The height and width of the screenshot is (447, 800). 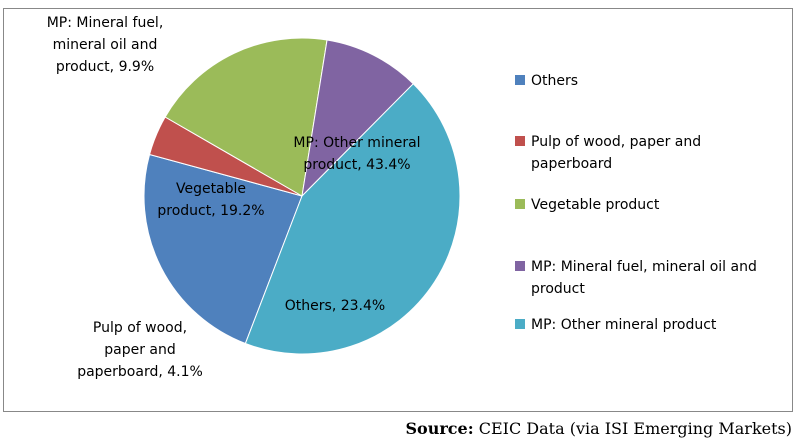 What do you see at coordinates (210, 200) in the screenshot?
I see `data-label-vegetable-product: Vegetable product, 19.2%` at bounding box center [210, 200].